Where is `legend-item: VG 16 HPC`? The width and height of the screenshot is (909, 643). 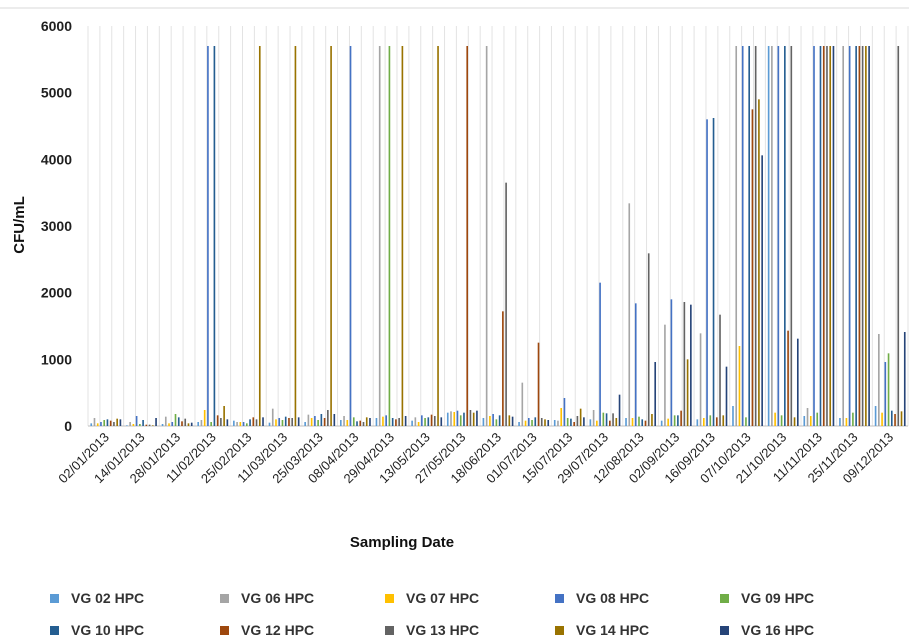 legend-item: VG 16 HPC is located at coordinates (767, 630).